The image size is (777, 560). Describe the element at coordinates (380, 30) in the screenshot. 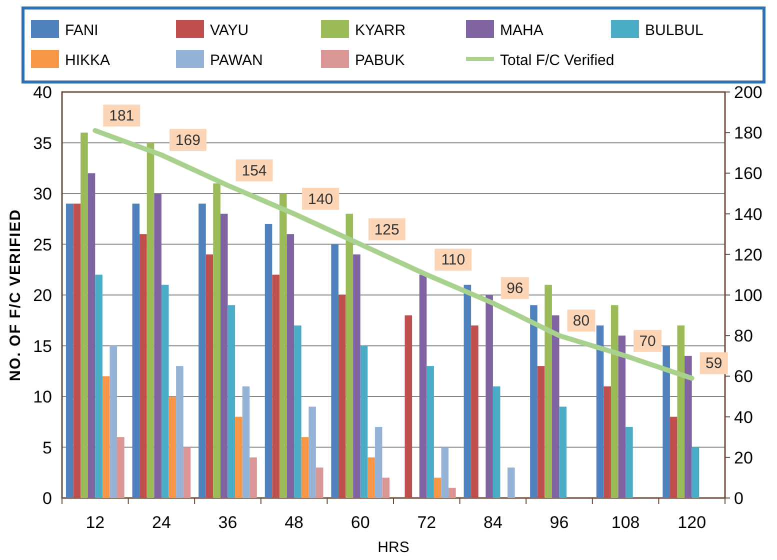

I see `legend-label: KYARR` at that location.